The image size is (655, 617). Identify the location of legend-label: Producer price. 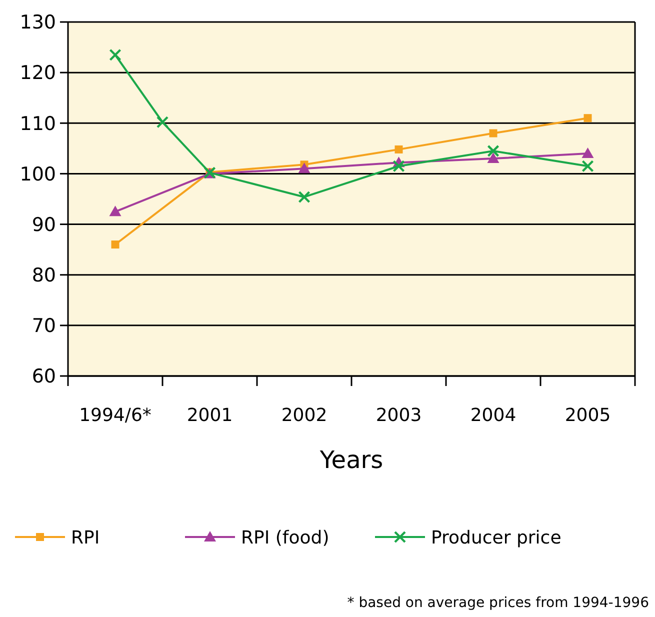
(496, 537).